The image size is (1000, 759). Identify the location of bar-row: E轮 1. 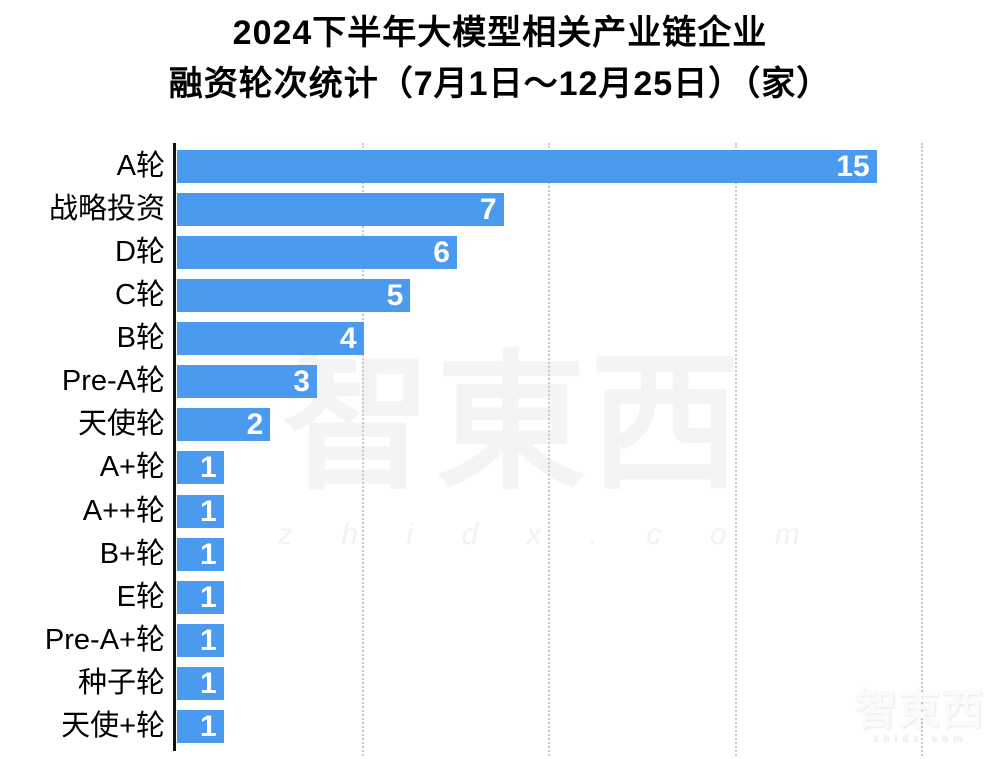
(500, 597).